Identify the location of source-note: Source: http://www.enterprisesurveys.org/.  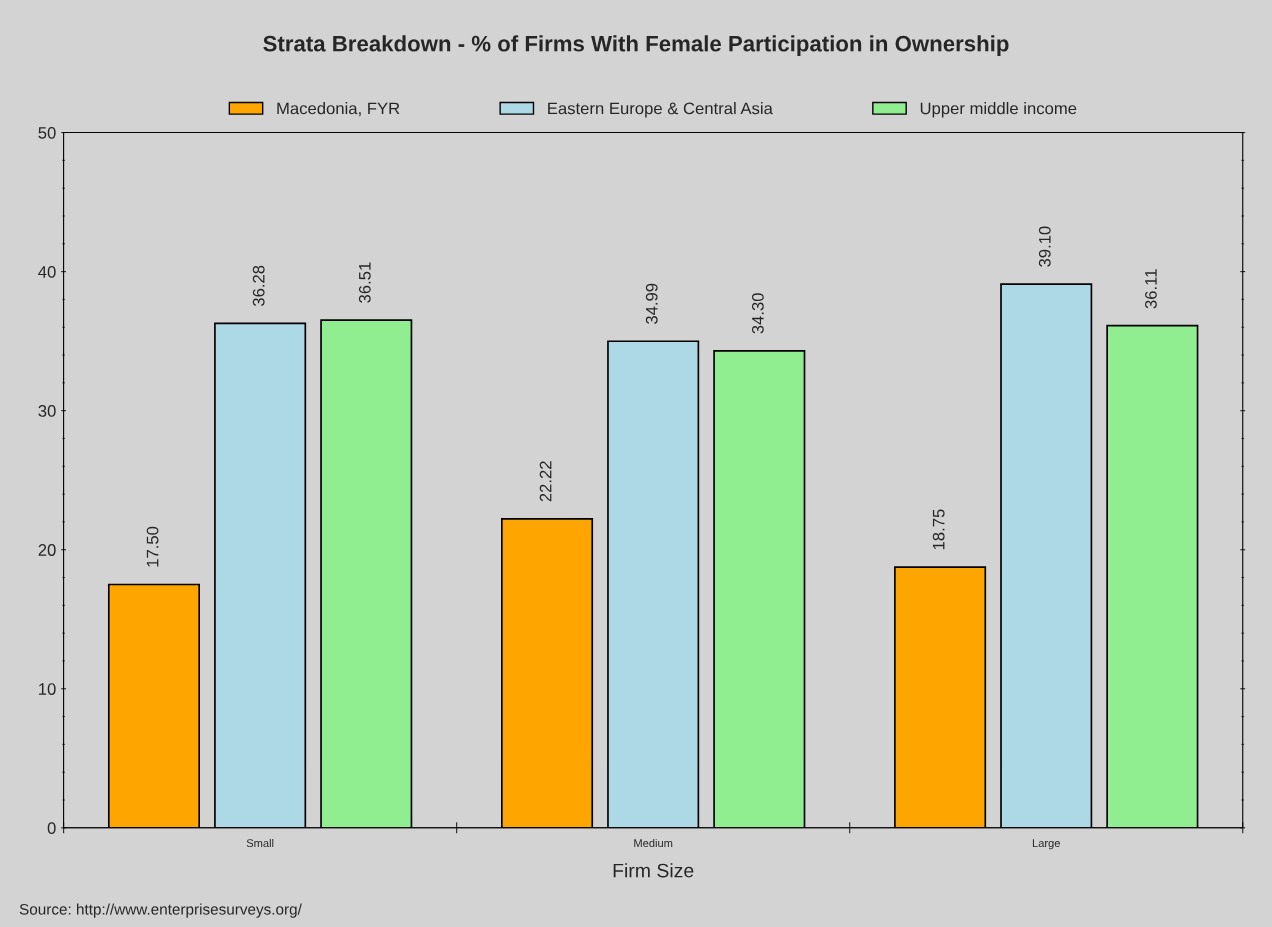
(160, 910).